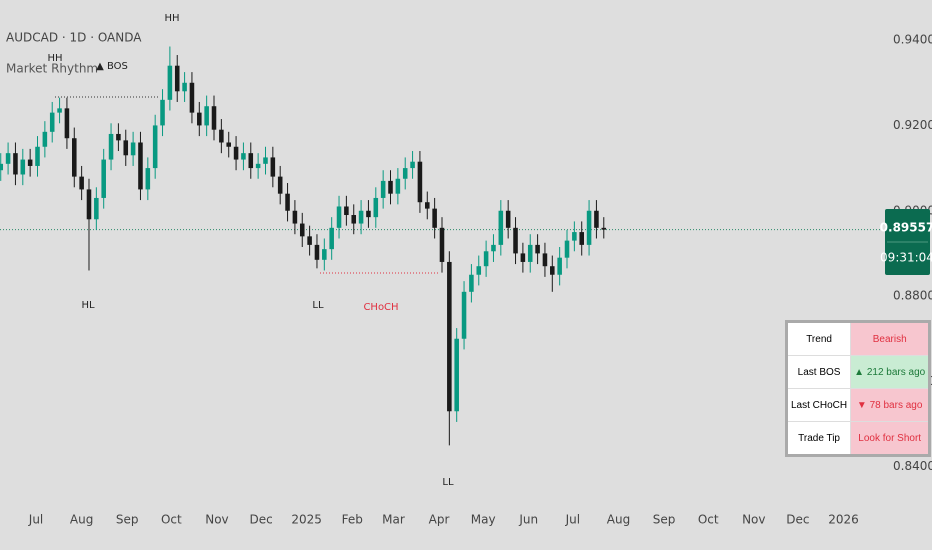 This screenshot has width=932, height=550. Describe the element at coordinates (818, 405) in the screenshot. I see `table-label: Last CHoCH` at that location.